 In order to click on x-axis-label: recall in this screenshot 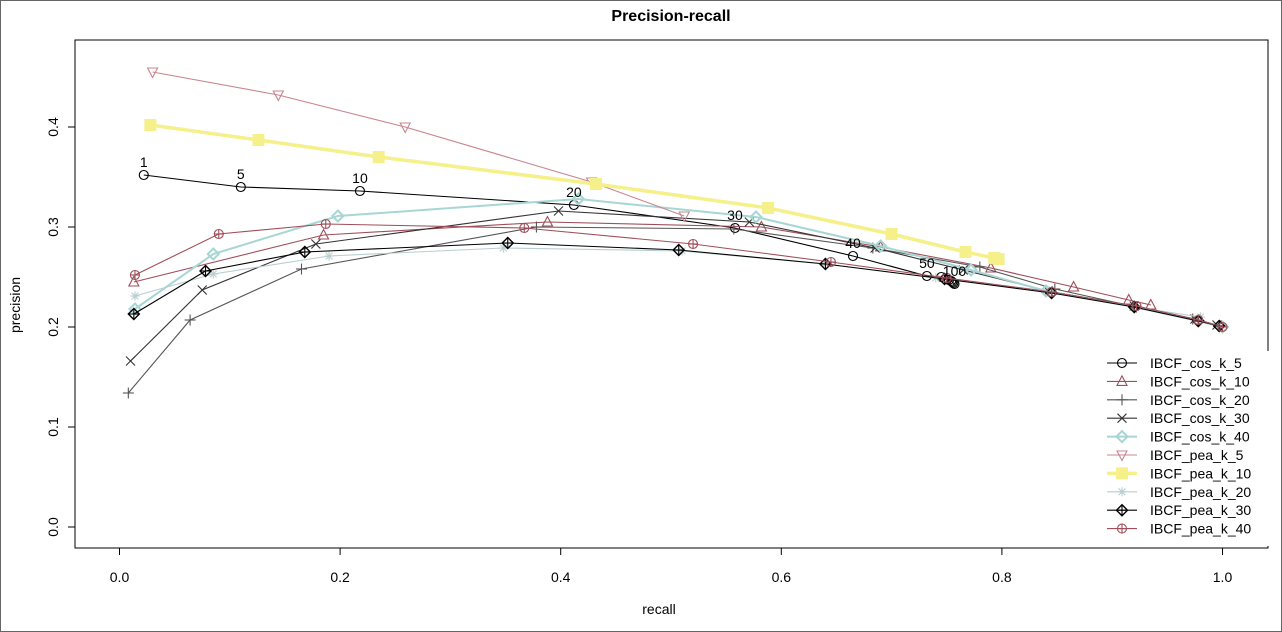, I will do `click(658, 609)`.